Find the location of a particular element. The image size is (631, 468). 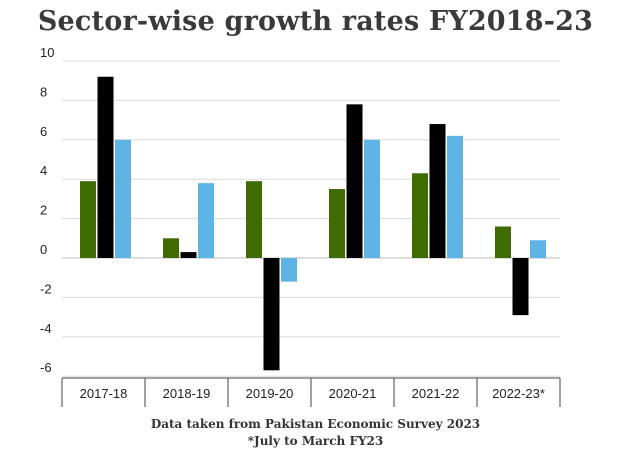

y-tick-label: 0 is located at coordinates (43, 249).